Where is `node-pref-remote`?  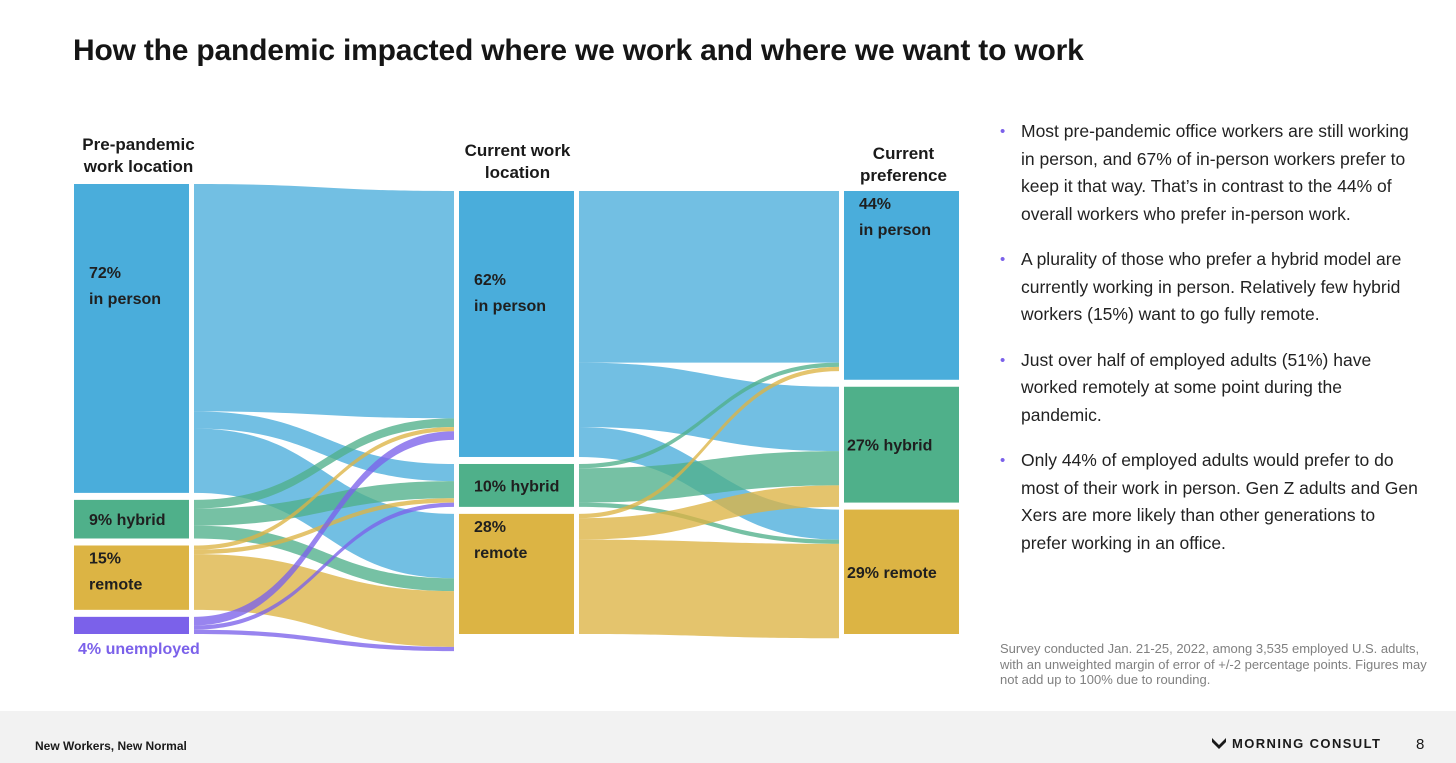 node-pref-remote is located at coordinates (901, 571).